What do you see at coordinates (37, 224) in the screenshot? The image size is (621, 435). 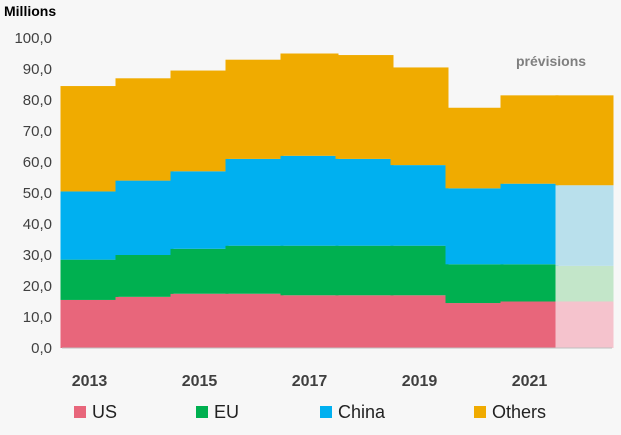 I see `y-tick-label: 40,0` at bounding box center [37, 224].